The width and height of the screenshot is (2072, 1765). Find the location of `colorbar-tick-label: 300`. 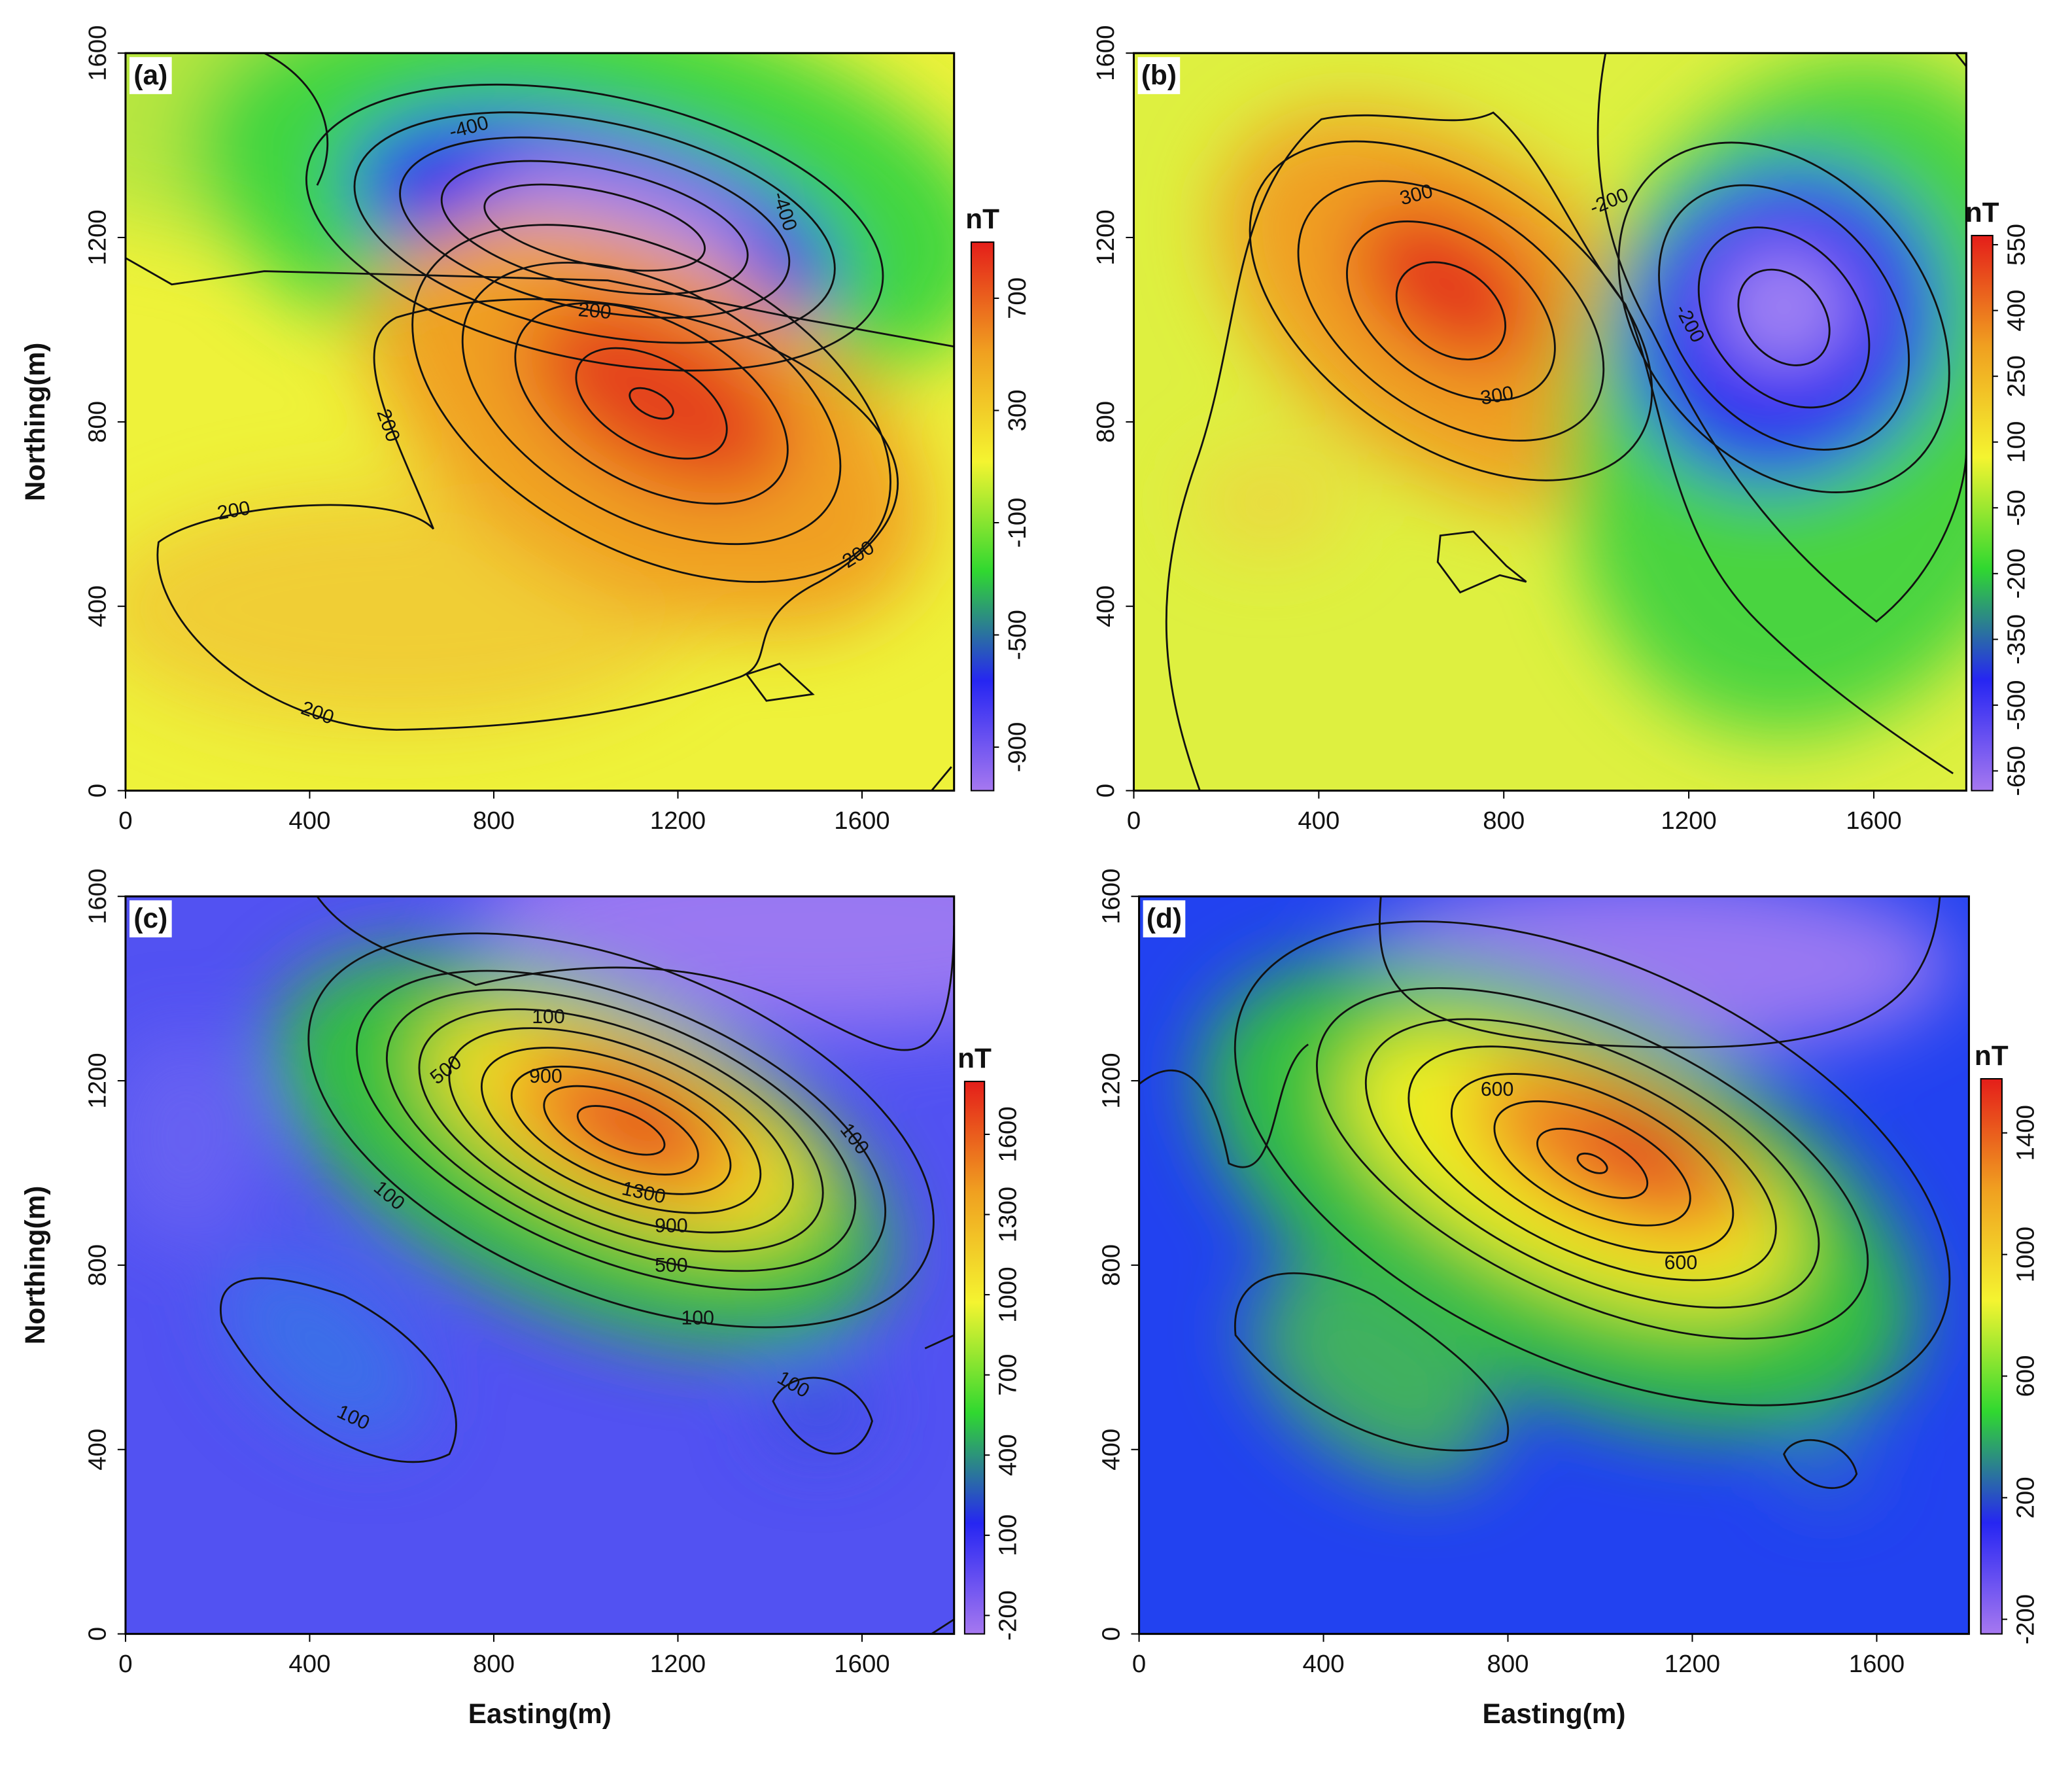

colorbar-tick-label: 300 is located at coordinates (1017, 410).